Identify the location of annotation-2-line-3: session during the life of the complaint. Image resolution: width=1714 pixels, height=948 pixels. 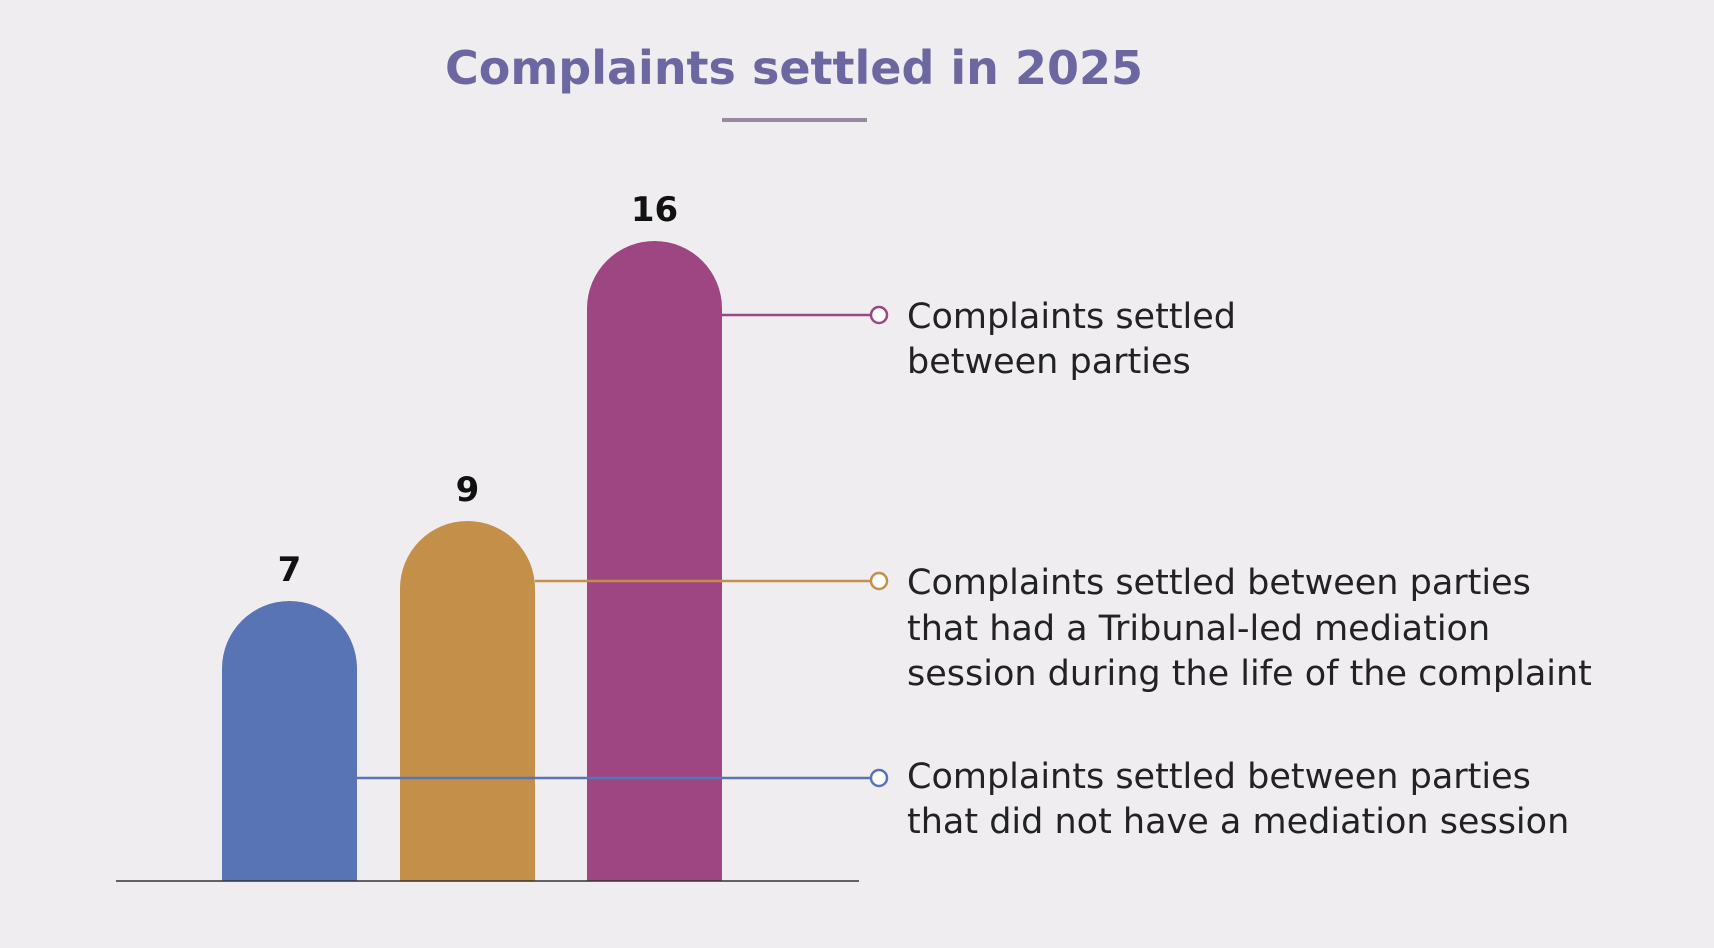
(1249, 674).